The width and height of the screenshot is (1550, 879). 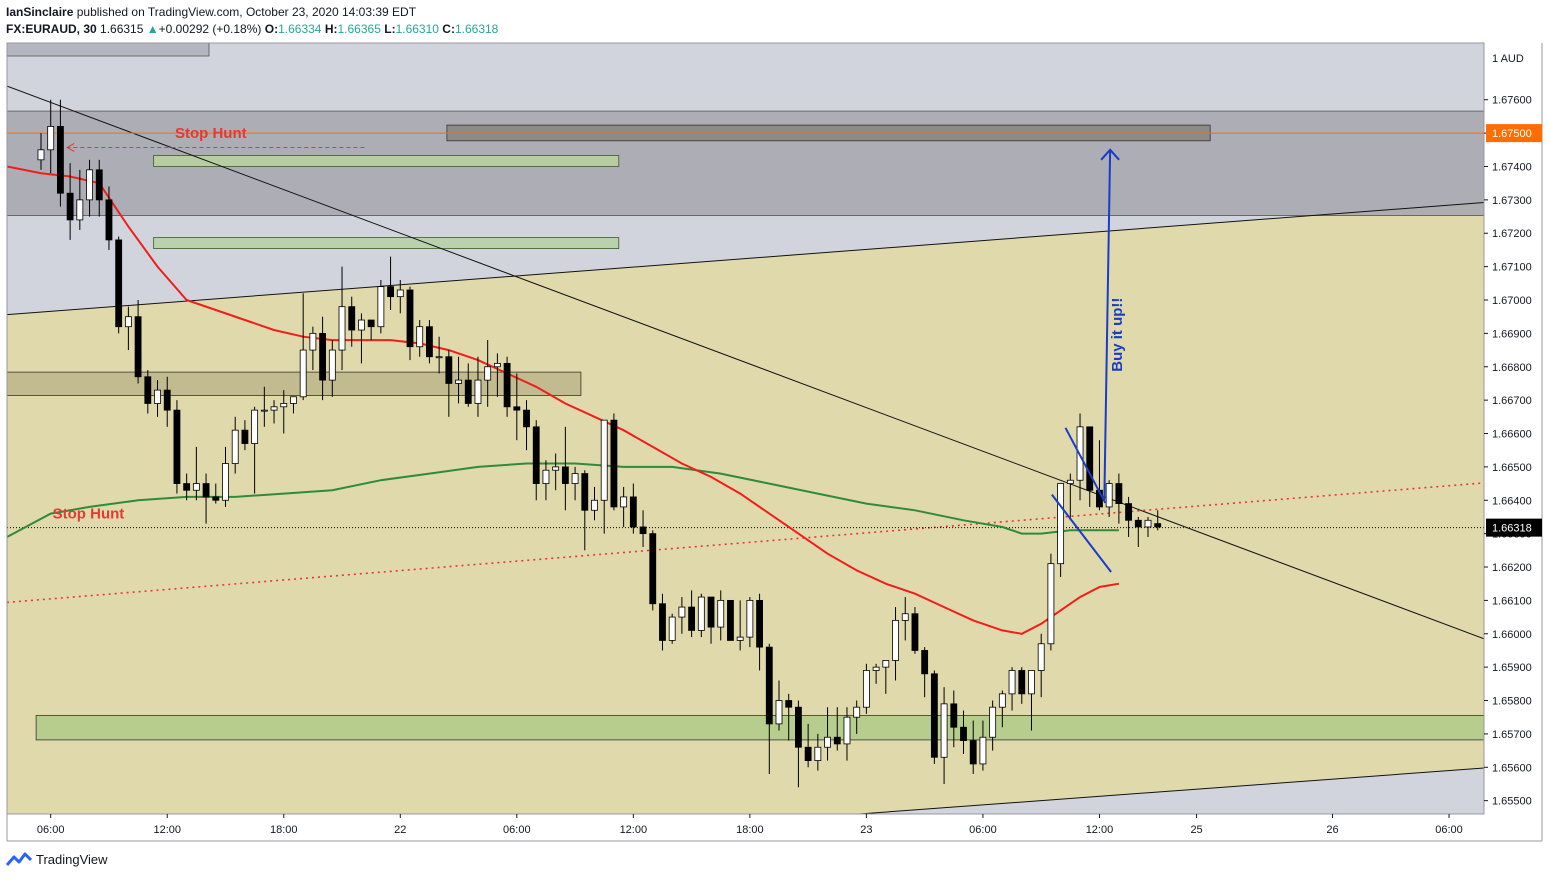 What do you see at coordinates (745, 258) in the screenshot?
I see `channel-top-line` at bounding box center [745, 258].